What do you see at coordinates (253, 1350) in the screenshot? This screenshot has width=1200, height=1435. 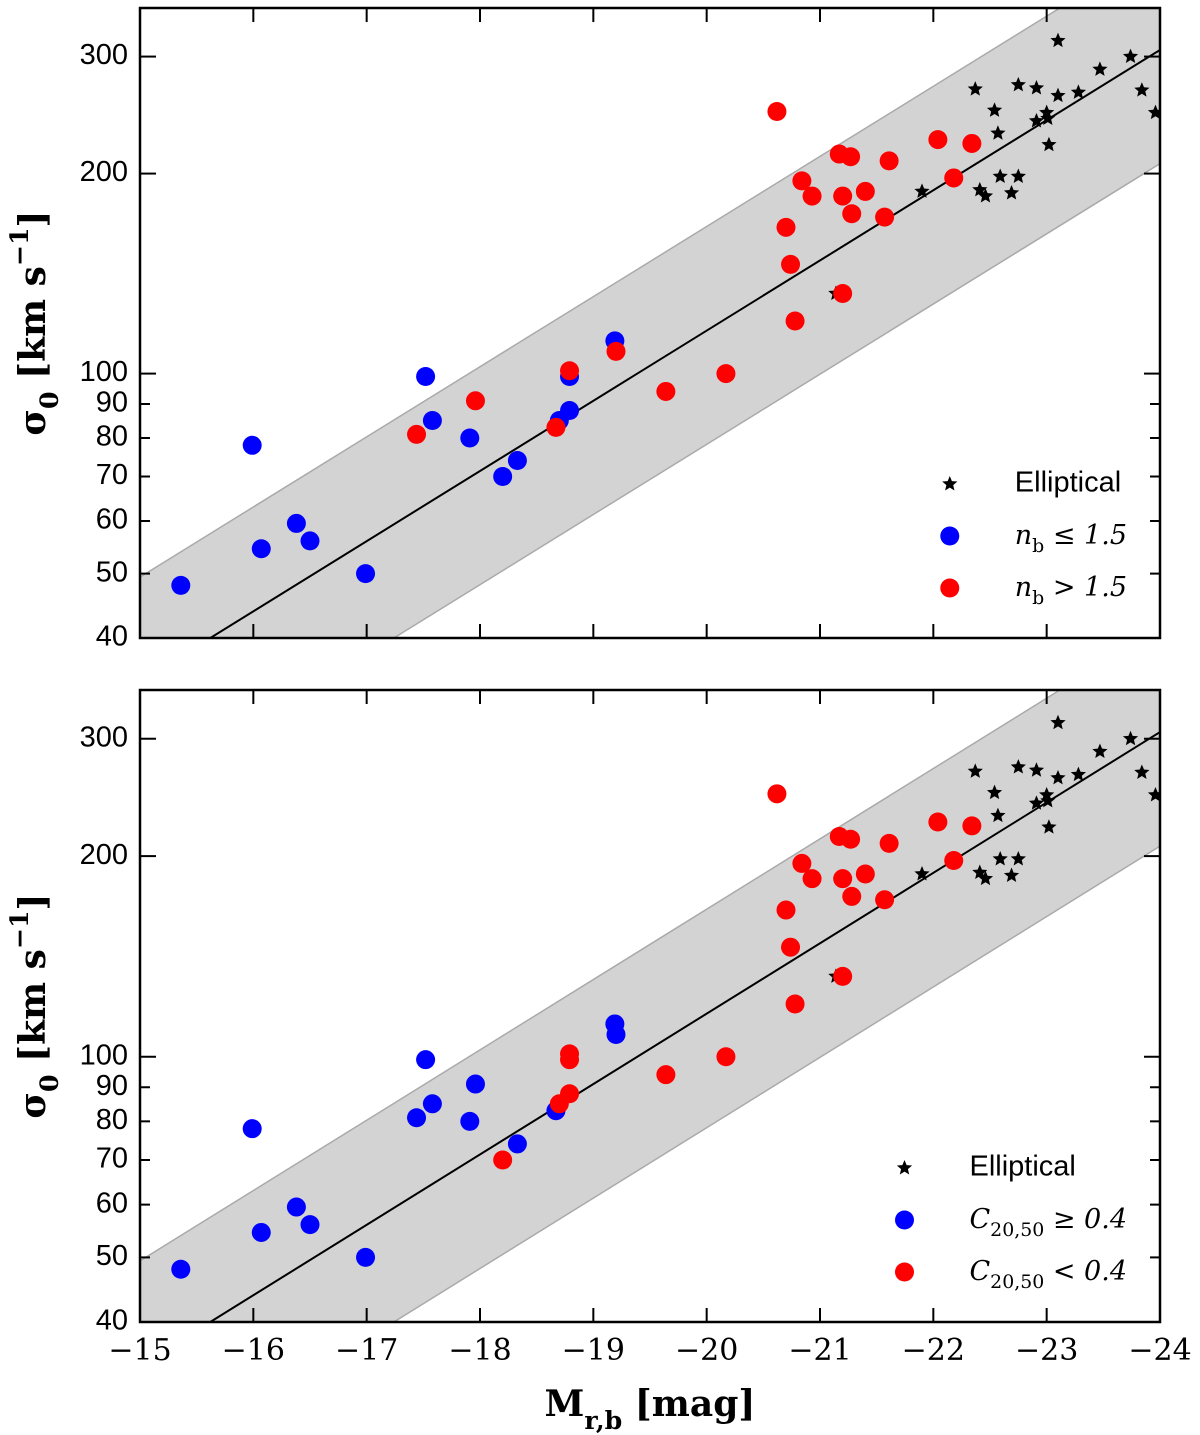 I see `x-tick-label: −16` at bounding box center [253, 1350].